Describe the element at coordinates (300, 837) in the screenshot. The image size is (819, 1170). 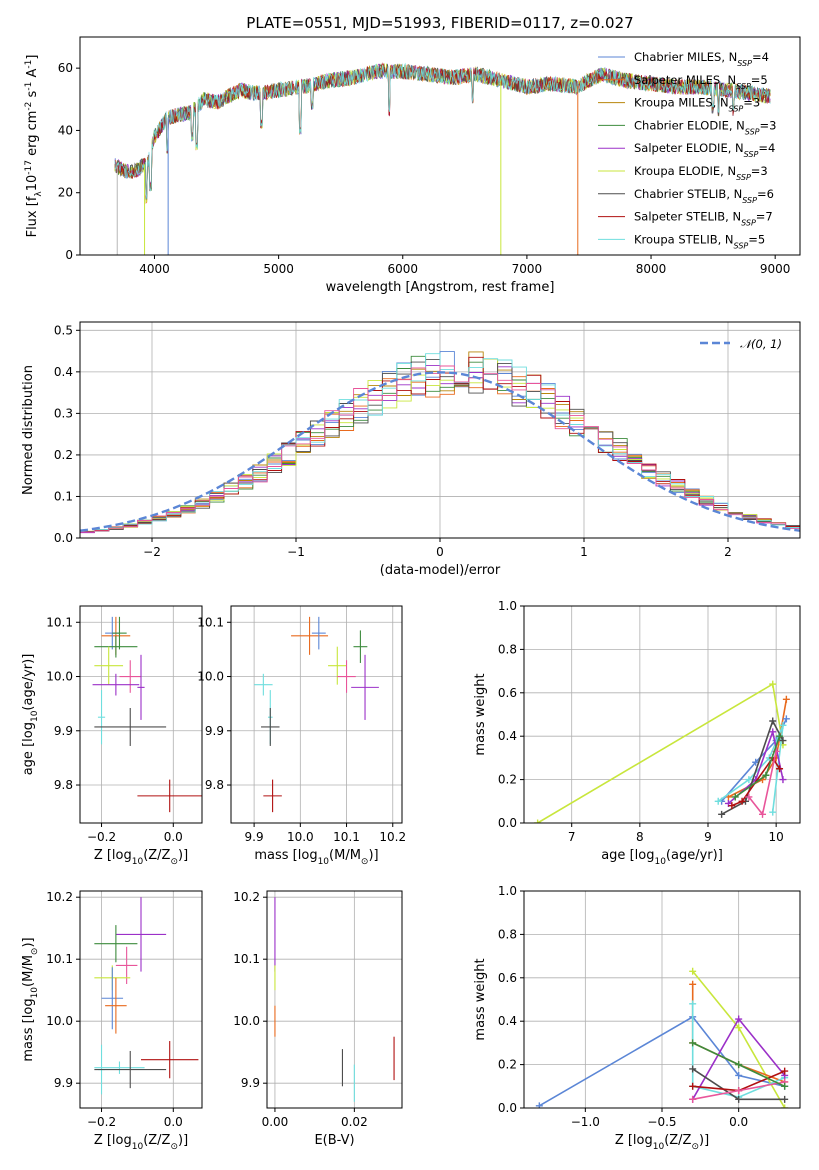
I see `x-tick-label: 10.0` at that location.